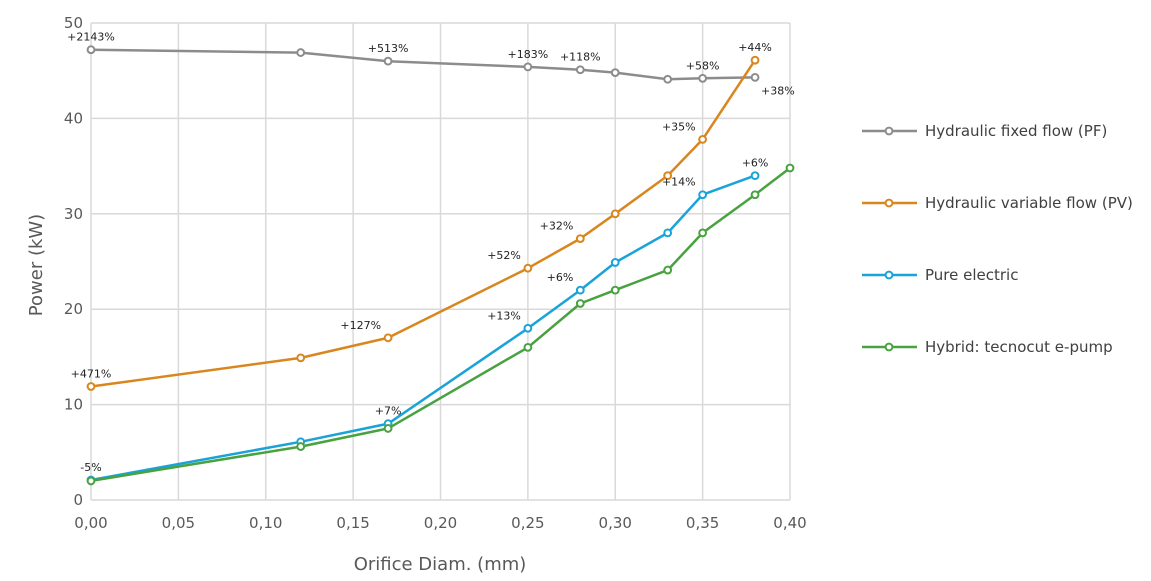 The image size is (1151, 581). Describe the element at coordinates (528, 54) in the screenshot. I see `data-label: +183%` at that location.